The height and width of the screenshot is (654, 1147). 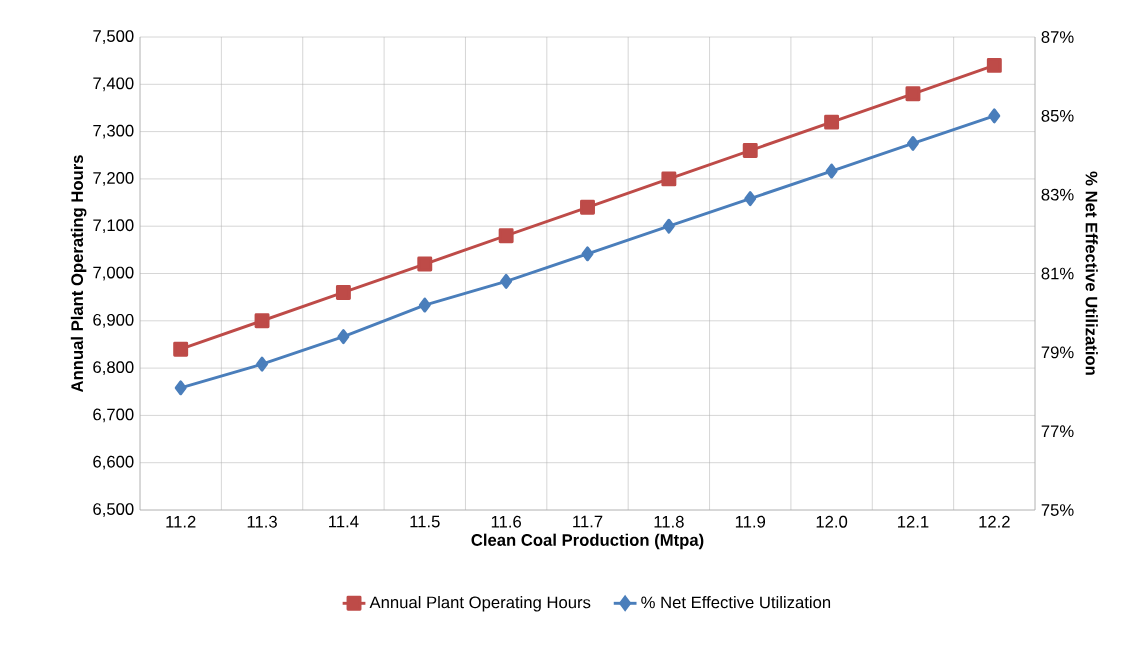 I want to click on y-tick-label: 7,200, so click(x=113, y=179).